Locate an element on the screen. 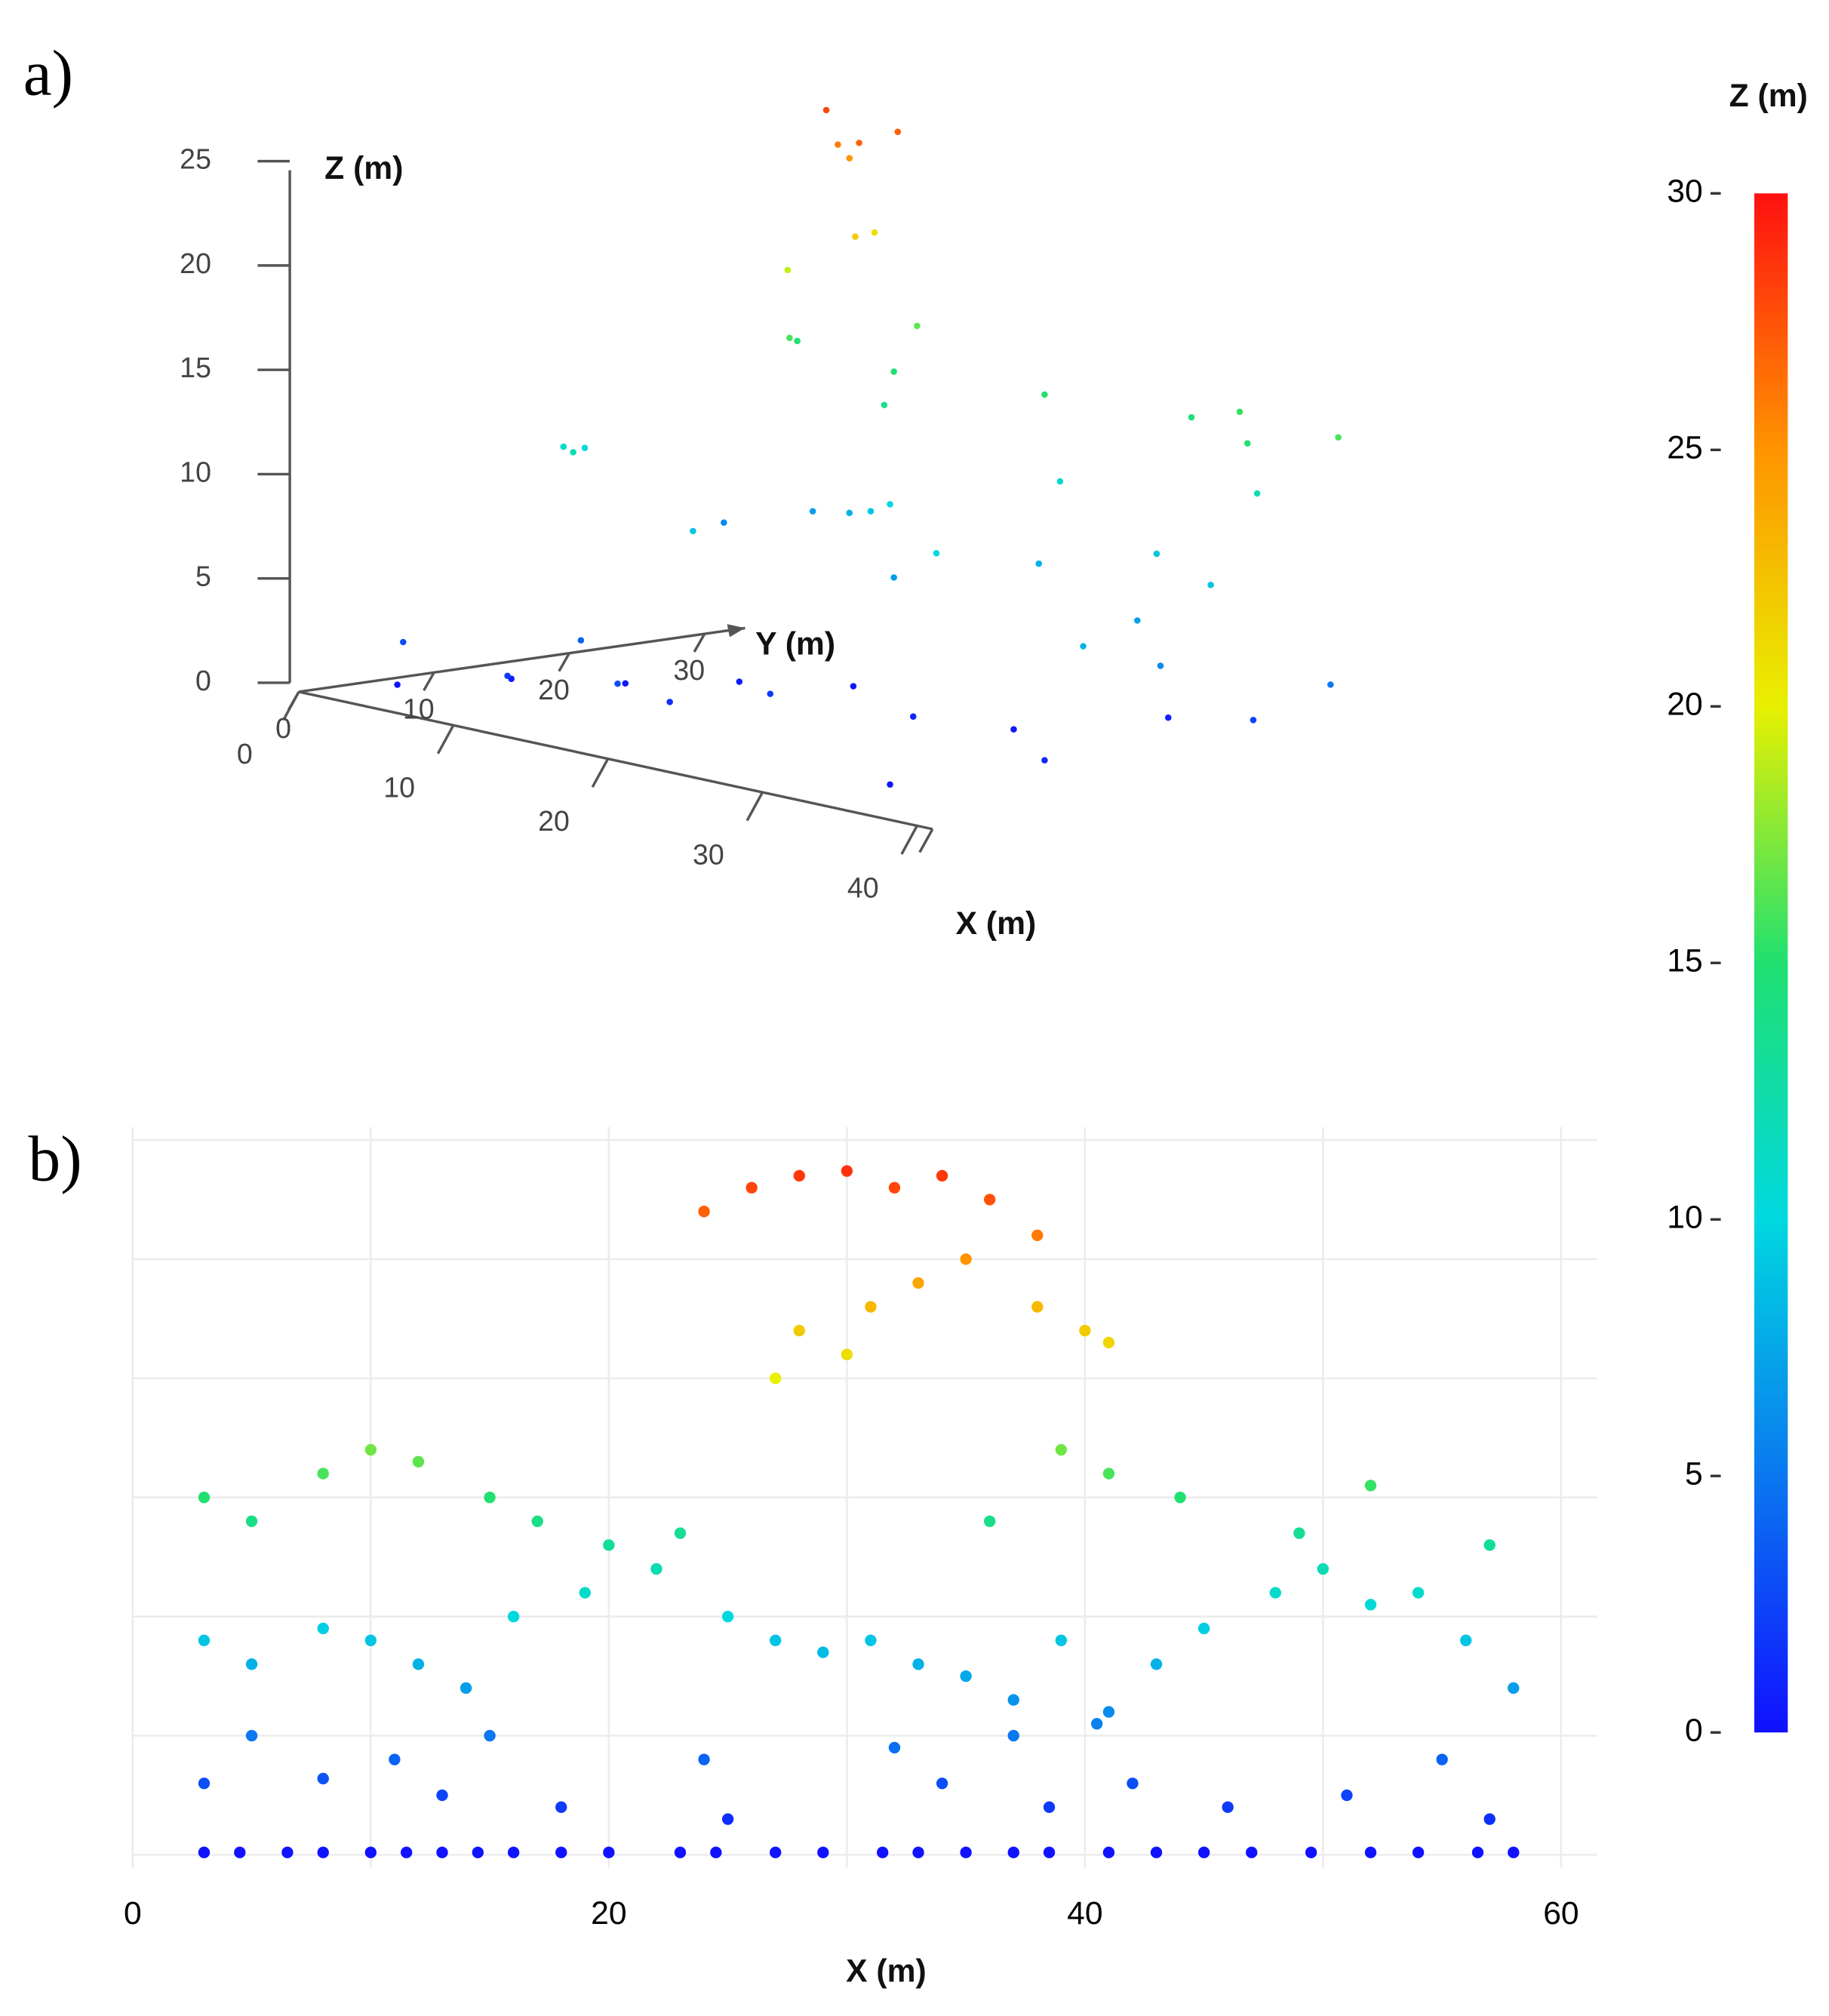 The image size is (1829, 2016). panel-label: b) is located at coordinates (55, 1159).